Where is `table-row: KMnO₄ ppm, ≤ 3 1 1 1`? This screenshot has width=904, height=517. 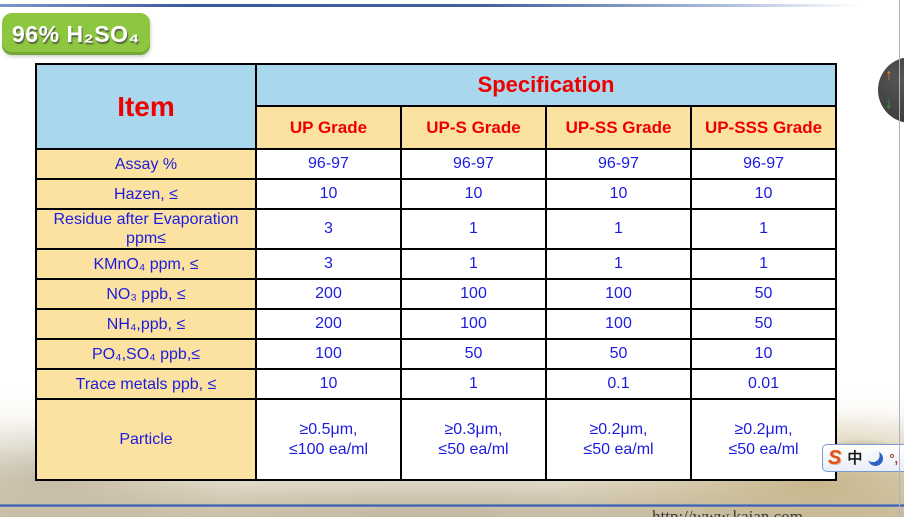 table-row: KMnO₄ ppm, ≤ 3 1 1 1 is located at coordinates (436, 264).